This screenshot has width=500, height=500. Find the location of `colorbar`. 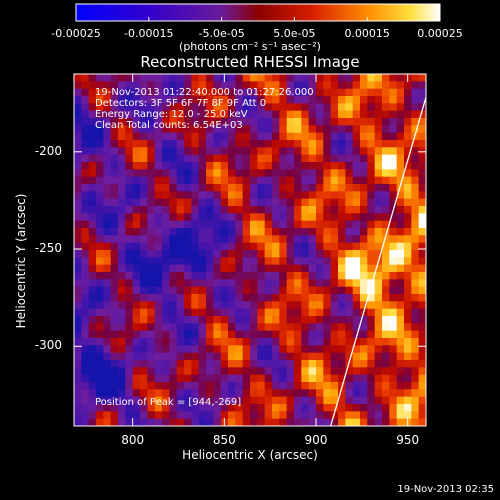

colorbar is located at coordinates (258, 12).